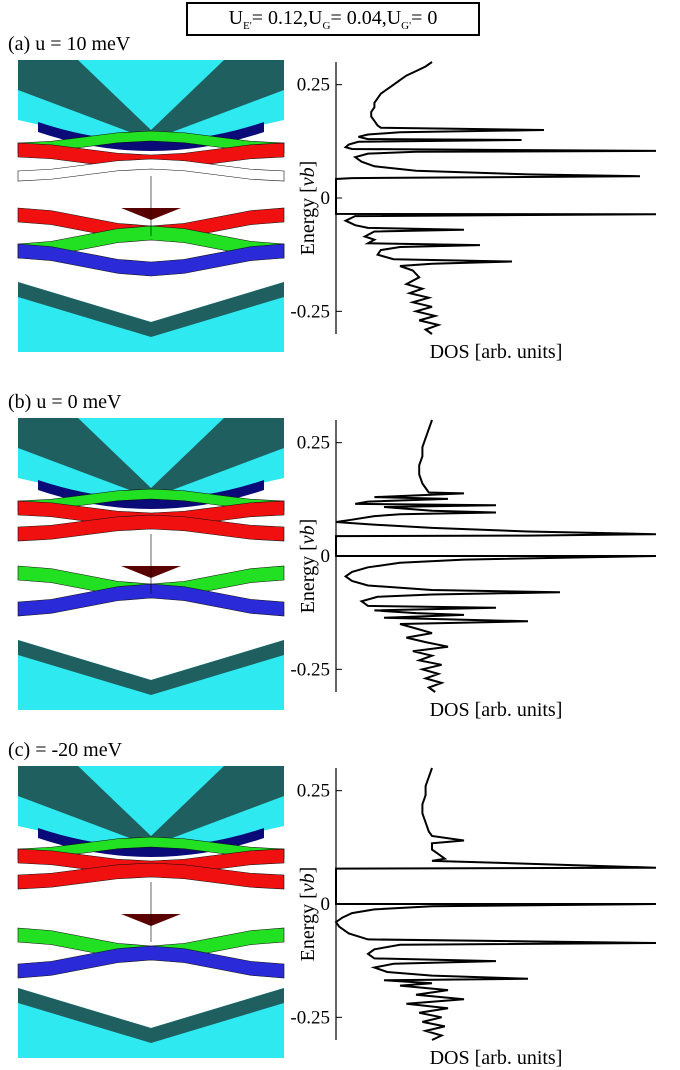  Describe the element at coordinates (347, 19) in the screenshot. I see `param-seg-1: UG= 0.04,` at that location.